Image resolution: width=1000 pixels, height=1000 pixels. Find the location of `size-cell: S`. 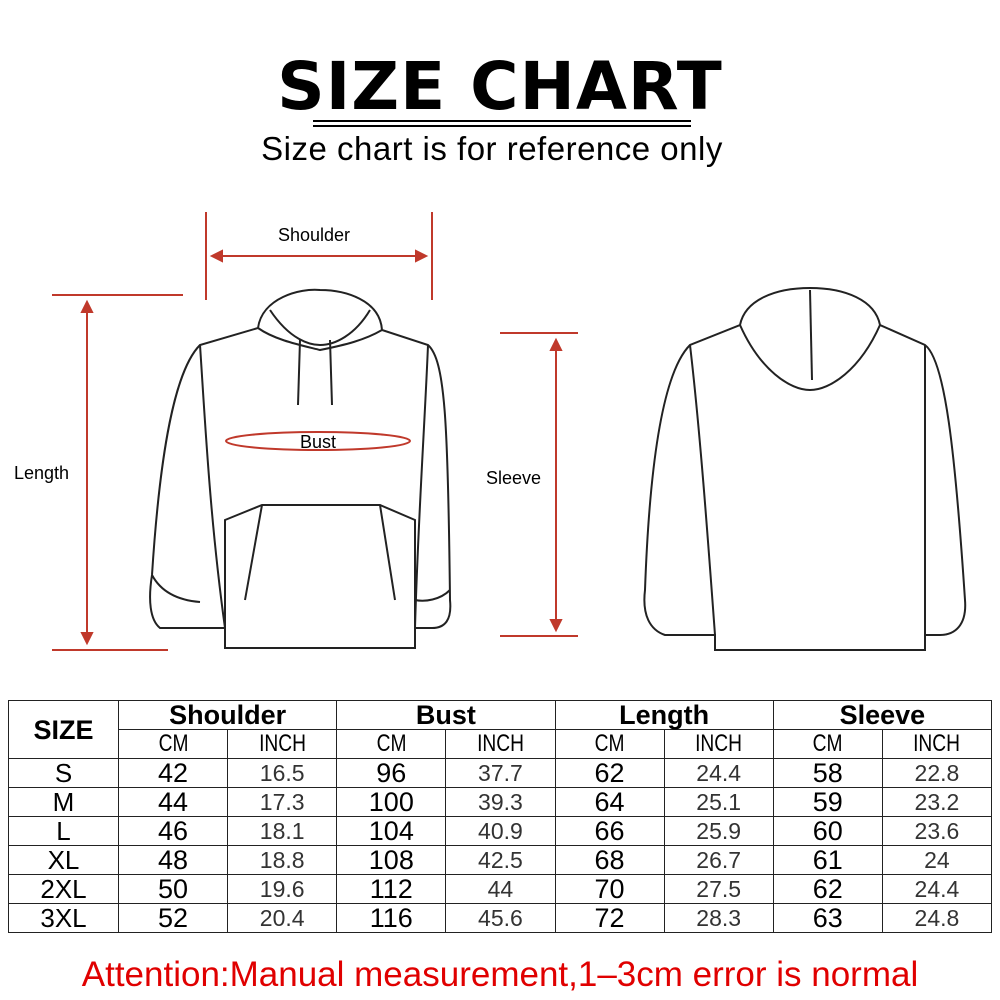

size-cell: S is located at coordinates (63, 773).